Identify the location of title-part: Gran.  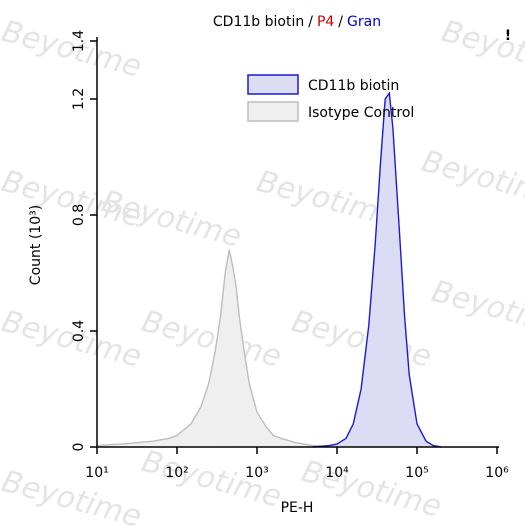
(364, 22).